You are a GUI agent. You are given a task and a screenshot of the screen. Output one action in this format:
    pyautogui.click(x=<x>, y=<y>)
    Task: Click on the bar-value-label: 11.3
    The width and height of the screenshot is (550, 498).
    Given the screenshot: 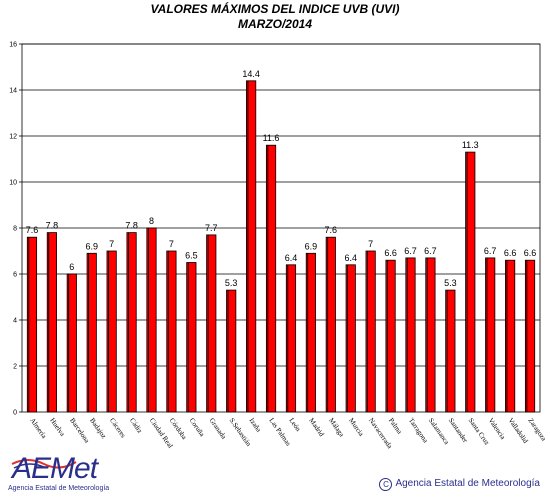 What is the action you would take?
    pyautogui.click(x=470, y=145)
    